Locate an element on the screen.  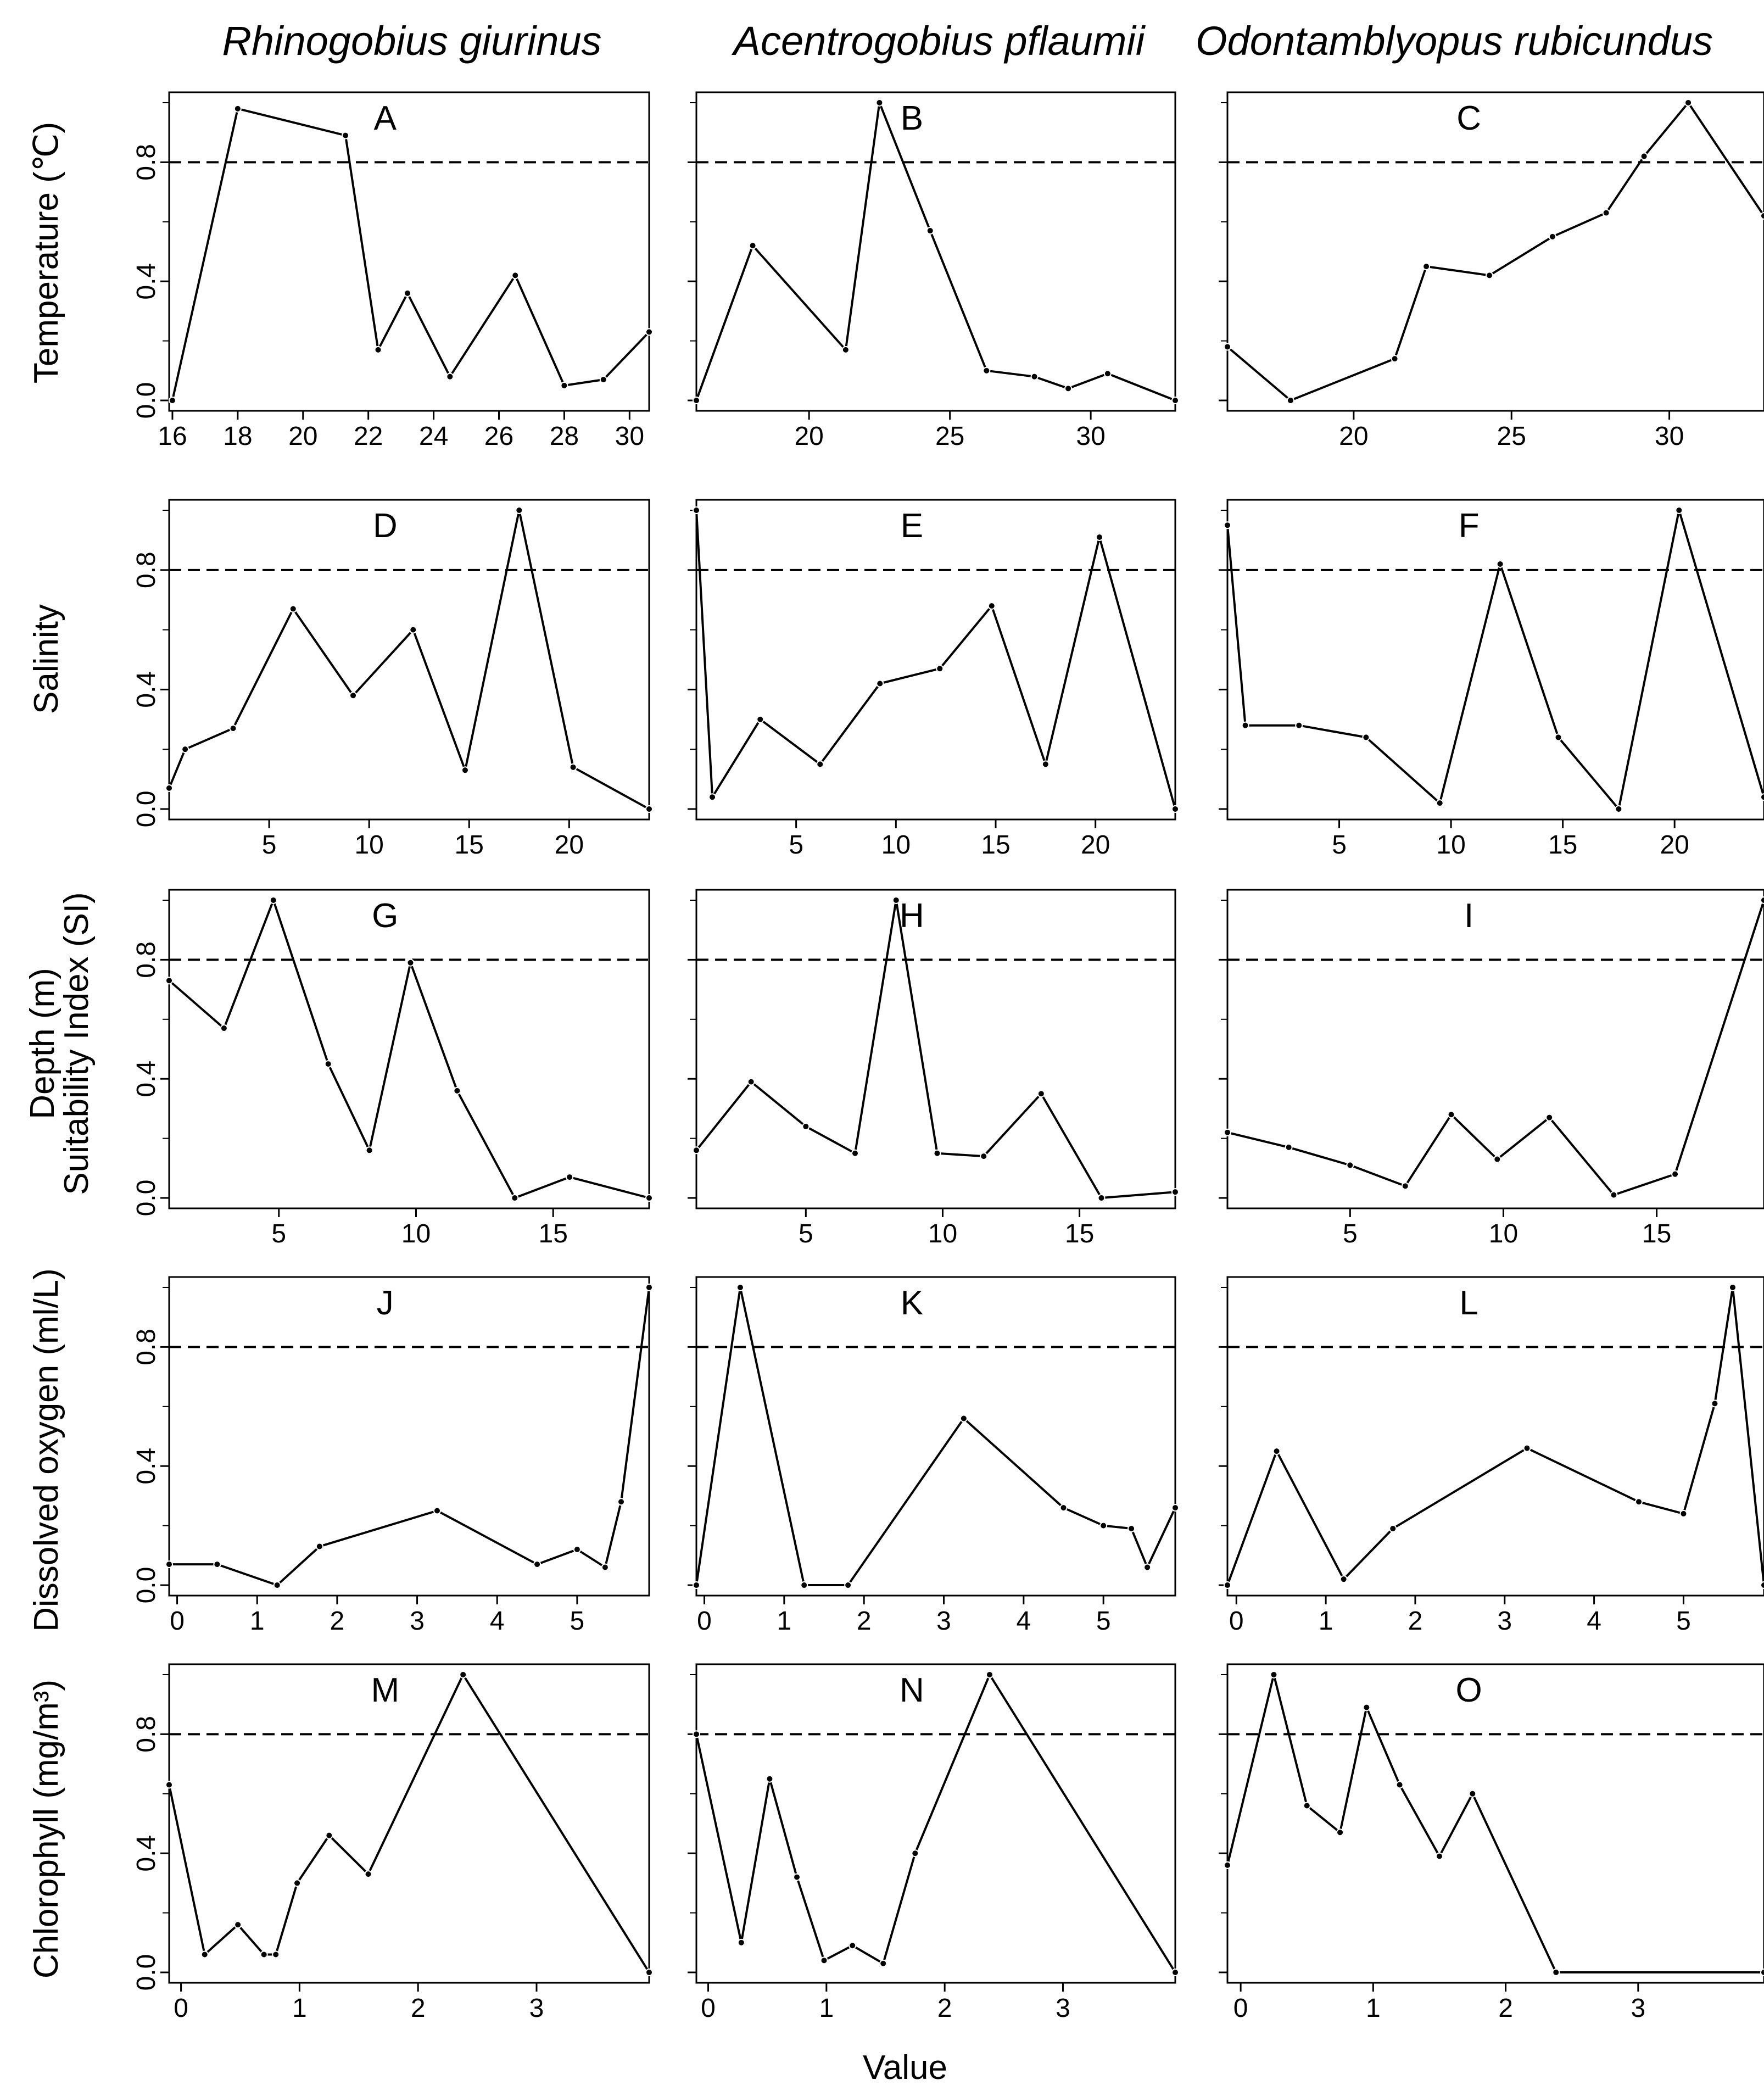
panel-c-frame is located at coordinates (1495, 251).